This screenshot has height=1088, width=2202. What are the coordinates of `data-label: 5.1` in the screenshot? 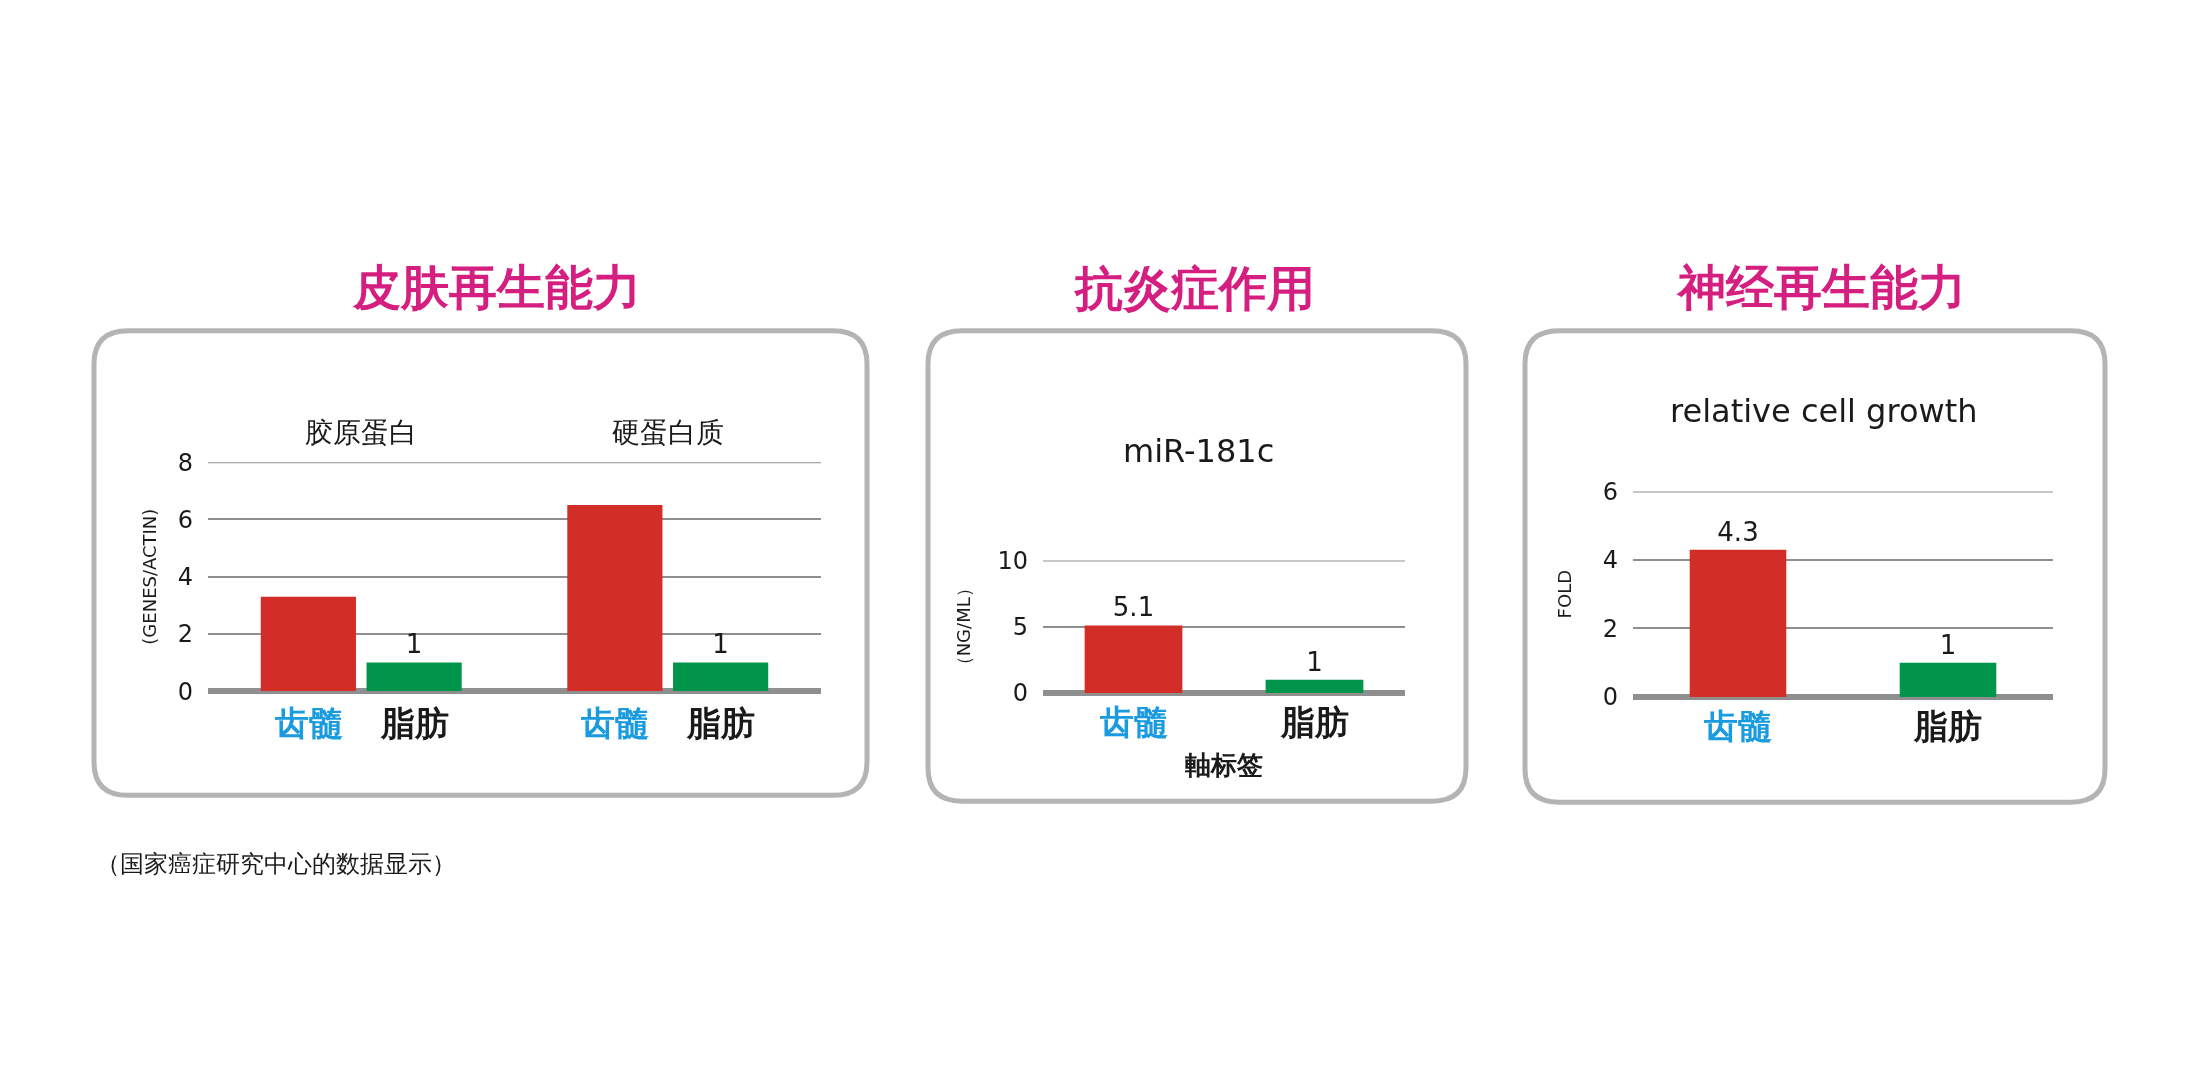 It's located at (1133, 607).